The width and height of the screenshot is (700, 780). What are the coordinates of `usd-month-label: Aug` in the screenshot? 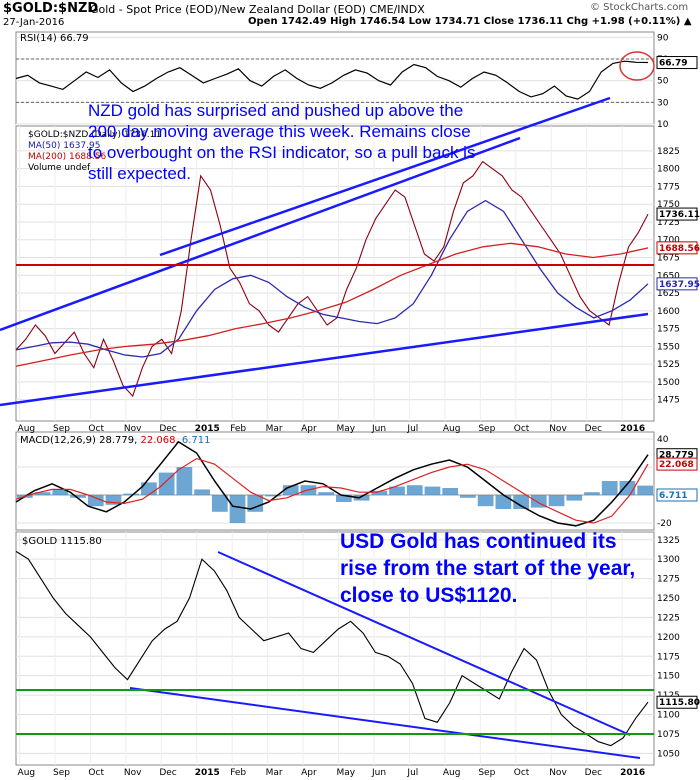 It's located at (452, 773).